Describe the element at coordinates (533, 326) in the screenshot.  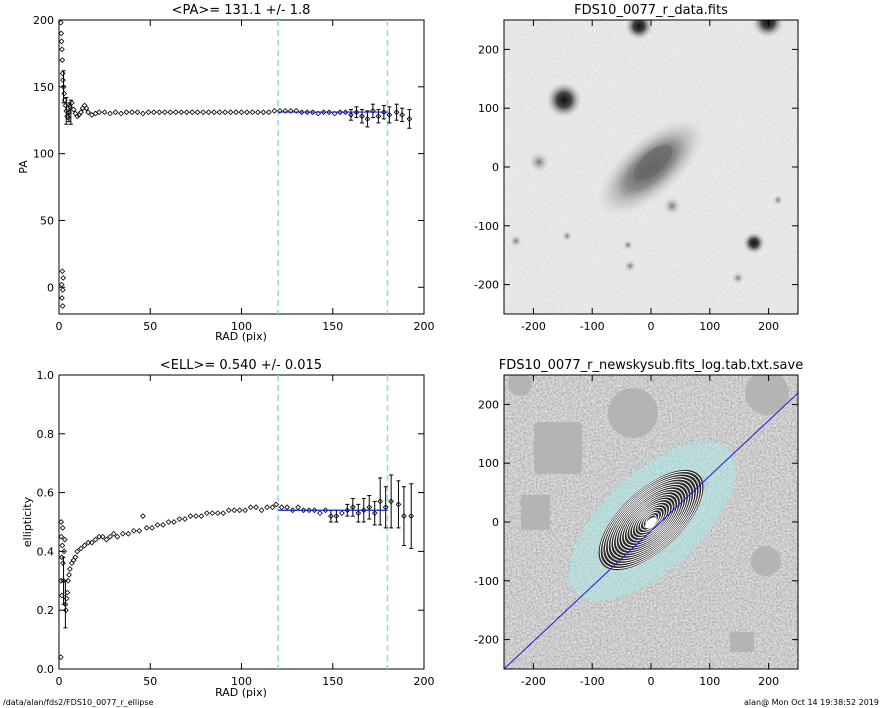
I see `x-tick-label: -200` at that location.